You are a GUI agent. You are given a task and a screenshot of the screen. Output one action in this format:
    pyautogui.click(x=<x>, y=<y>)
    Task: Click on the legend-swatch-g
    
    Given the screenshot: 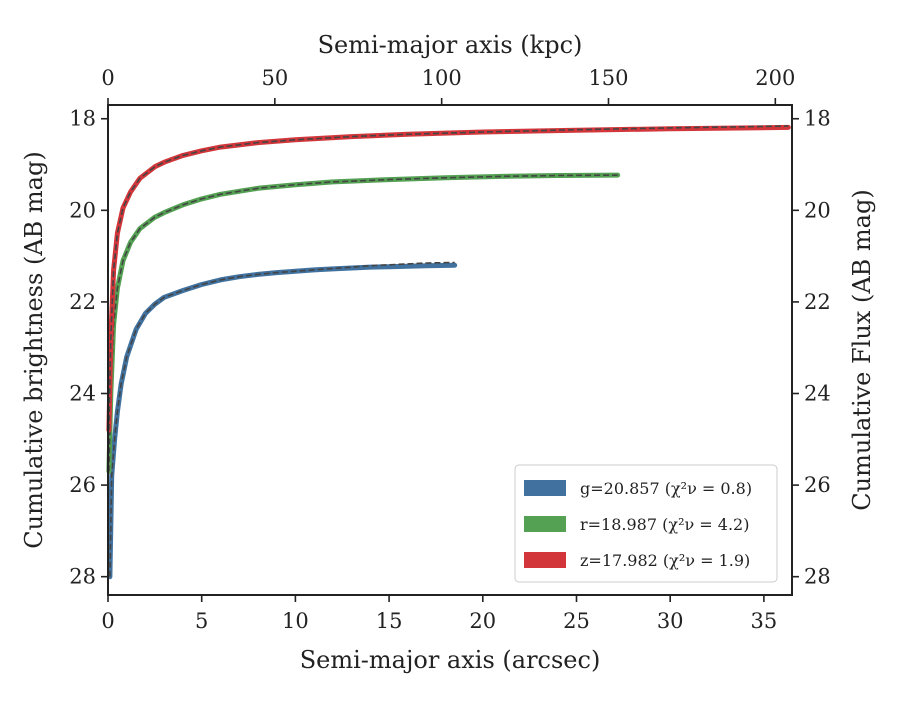 What is the action you would take?
    pyautogui.click(x=545, y=488)
    